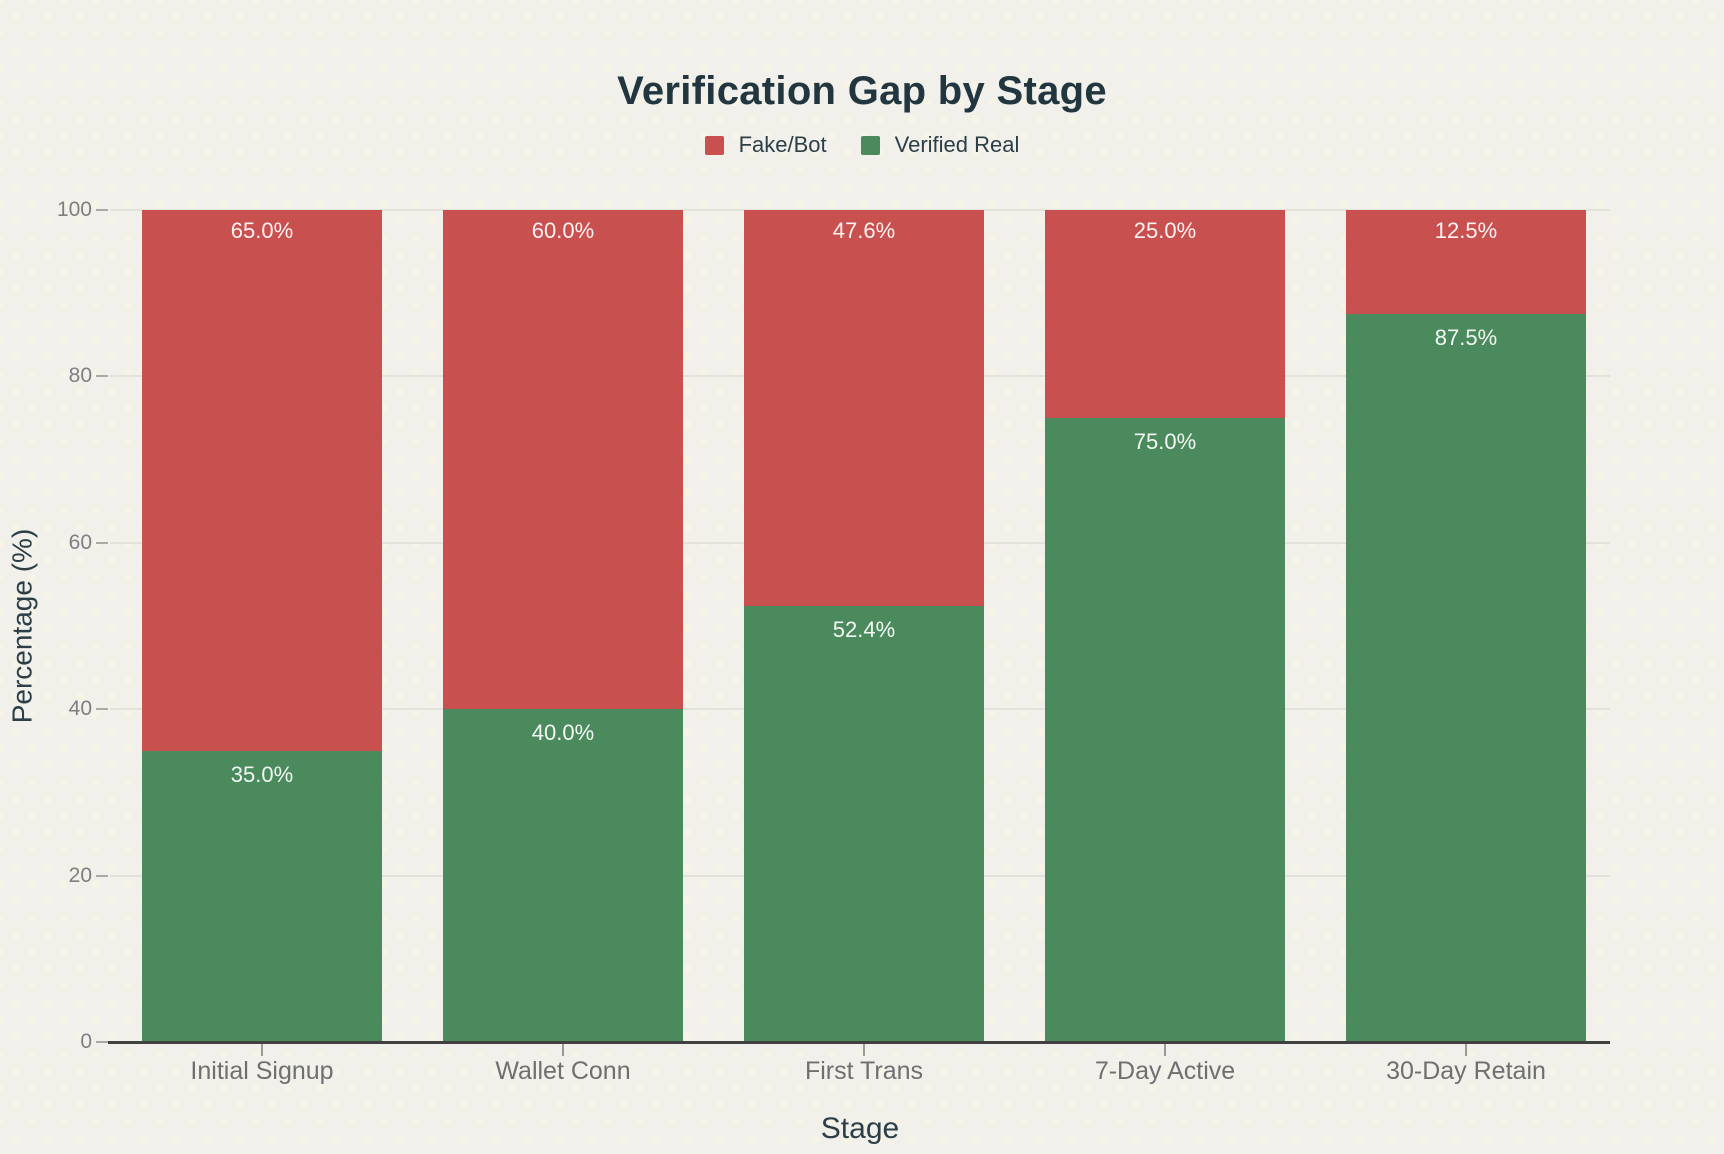 This screenshot has height=1154, width=1724. What do you see at coordinates (86, 1041) in the screenshot?
I see `y-tick-label-0: 0` at bounding box center [86, 1041].